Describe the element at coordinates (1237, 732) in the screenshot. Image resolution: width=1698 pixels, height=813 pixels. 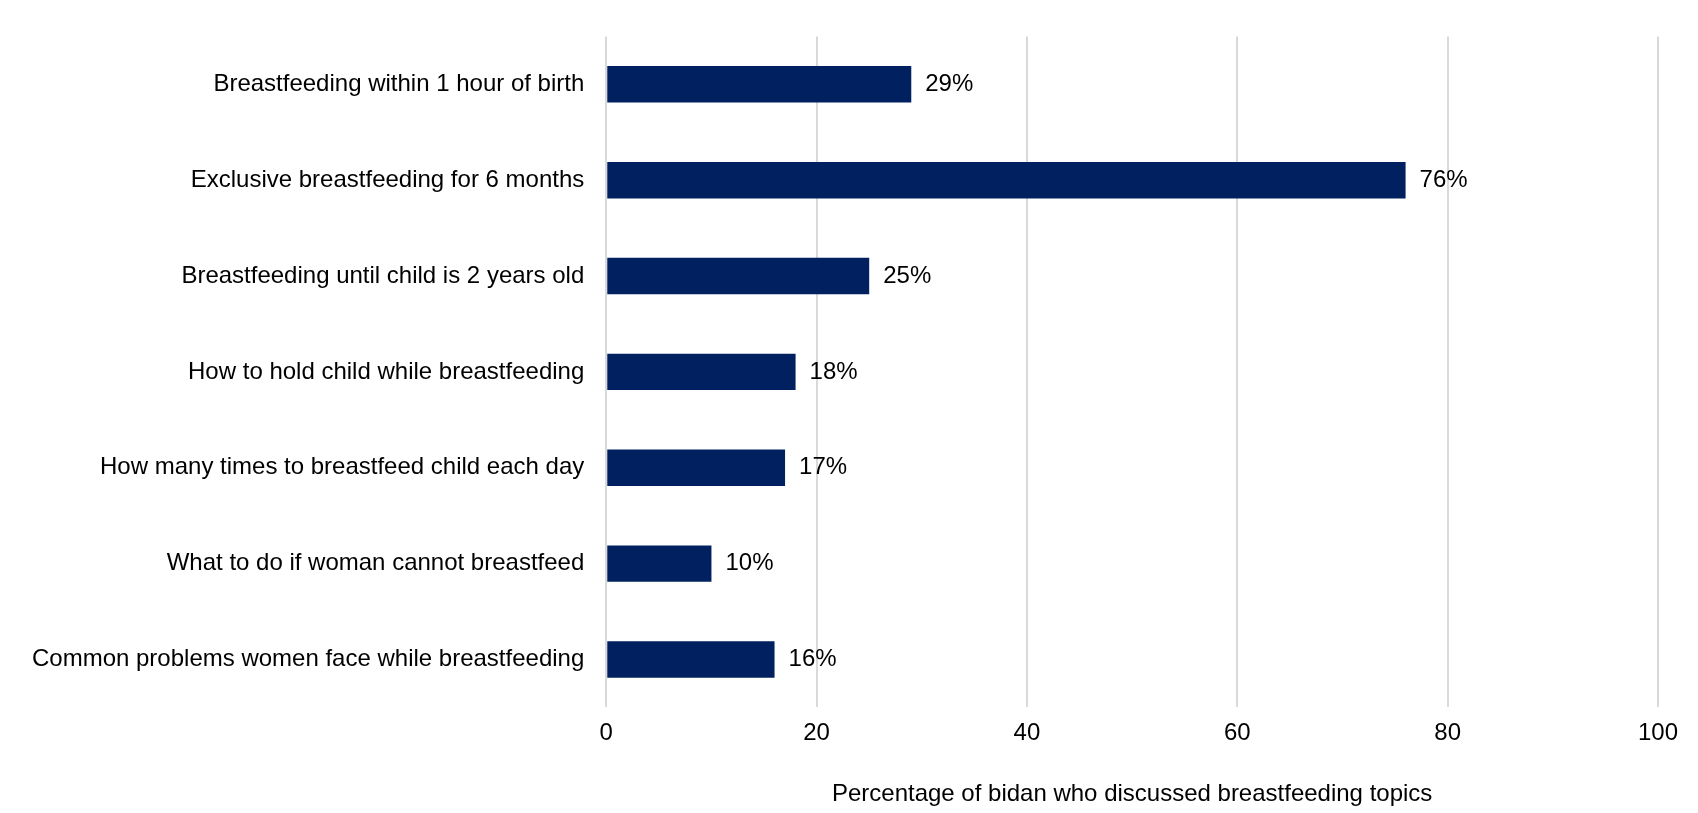
I see `x-tick-label: 60` at that location.